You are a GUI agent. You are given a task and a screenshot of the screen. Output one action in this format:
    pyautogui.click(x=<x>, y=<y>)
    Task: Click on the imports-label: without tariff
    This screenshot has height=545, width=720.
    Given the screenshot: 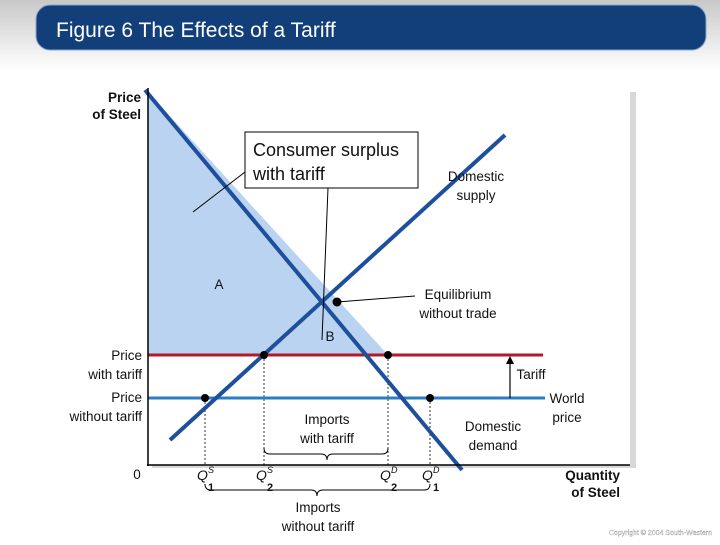 What is the action you would take?
    pyautogui.click(x=318, y=526)
    